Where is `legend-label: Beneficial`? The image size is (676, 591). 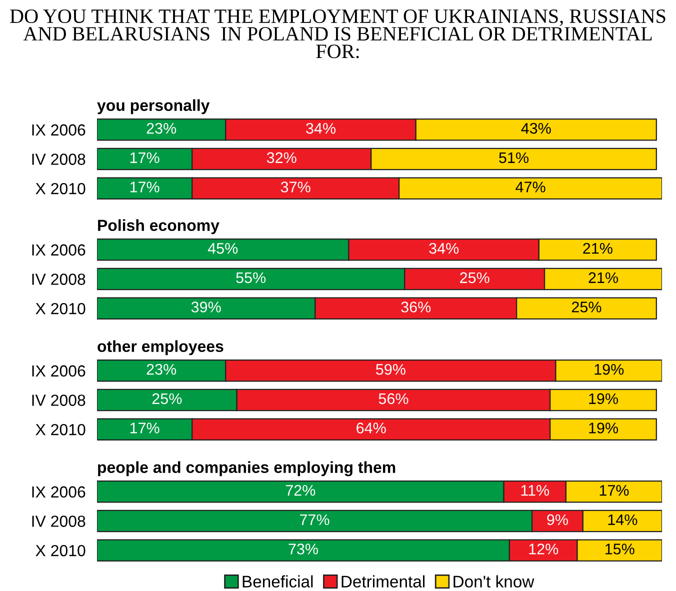 legend-label: Beneficial is located at coordinates (277, 581).